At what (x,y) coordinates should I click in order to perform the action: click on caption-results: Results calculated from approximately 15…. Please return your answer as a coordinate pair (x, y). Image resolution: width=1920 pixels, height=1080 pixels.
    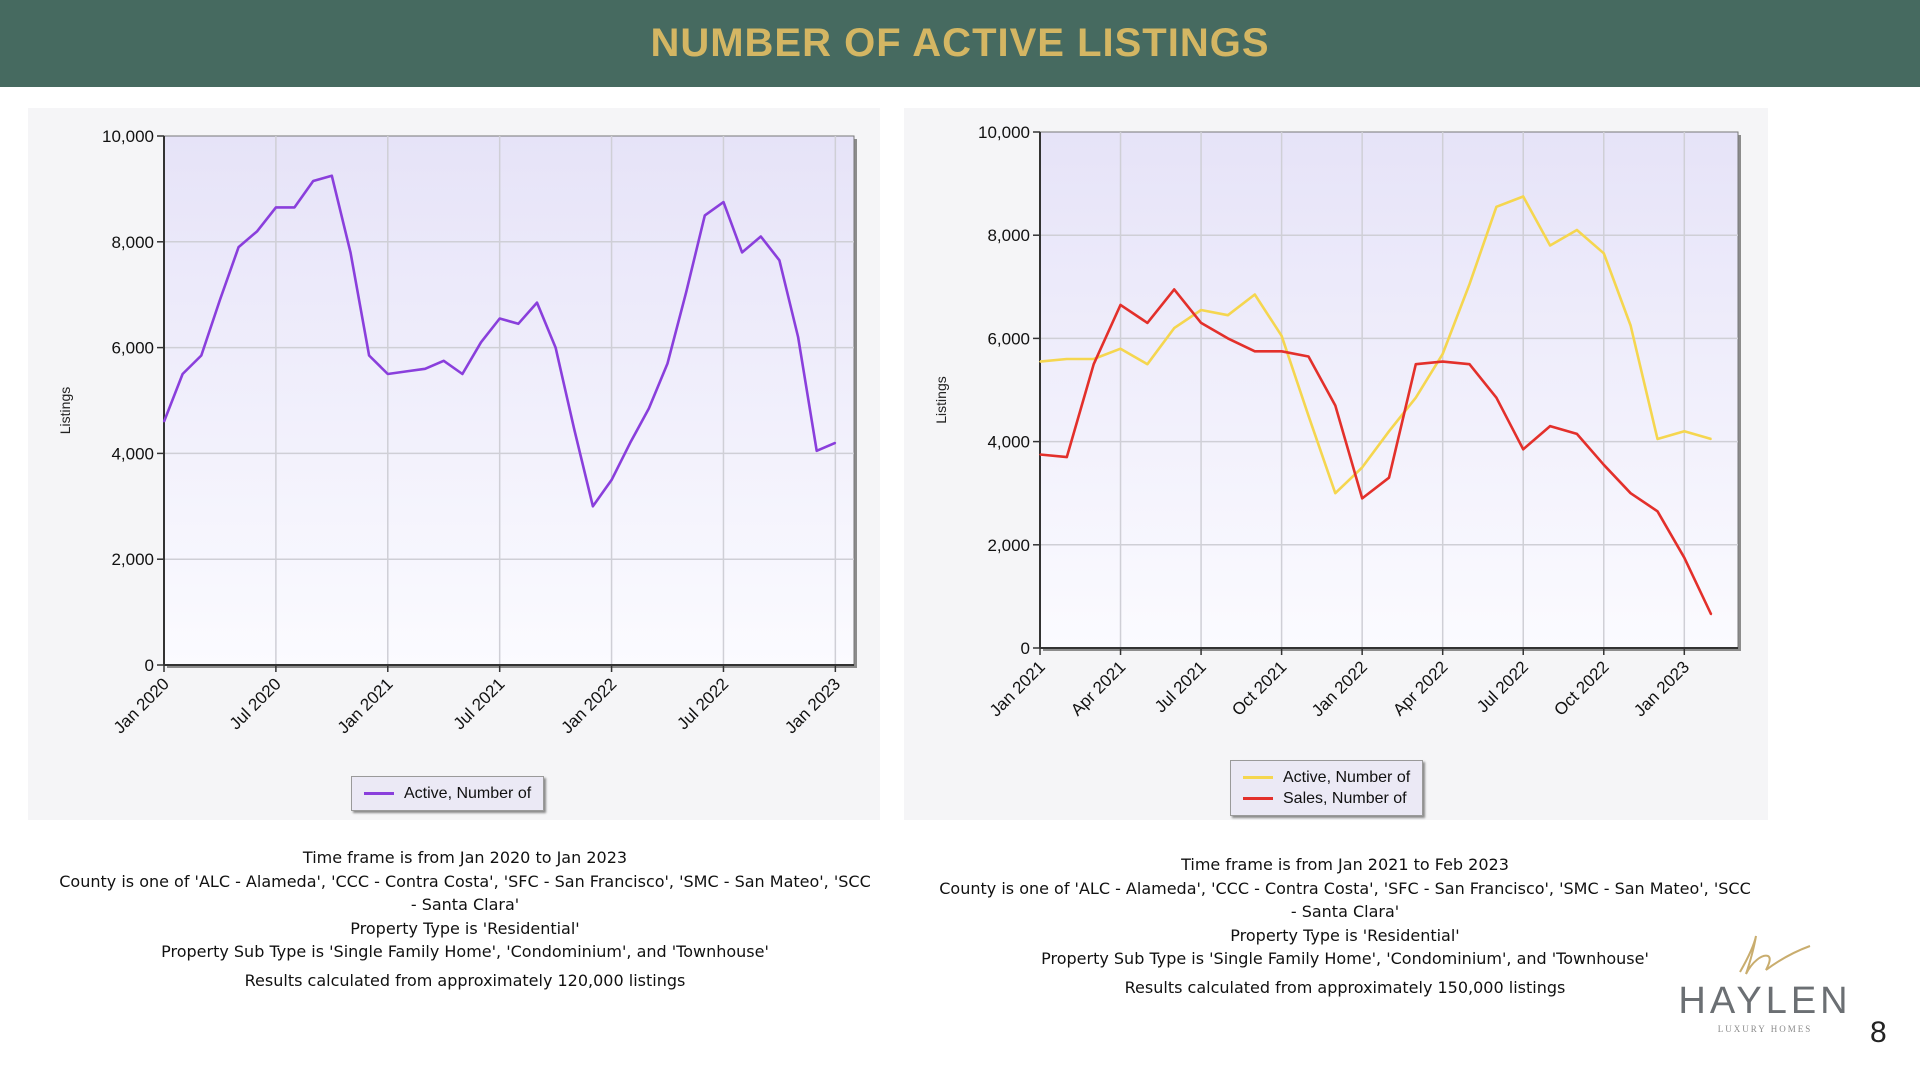
    Looking at the image, I should click on (1345, 987).